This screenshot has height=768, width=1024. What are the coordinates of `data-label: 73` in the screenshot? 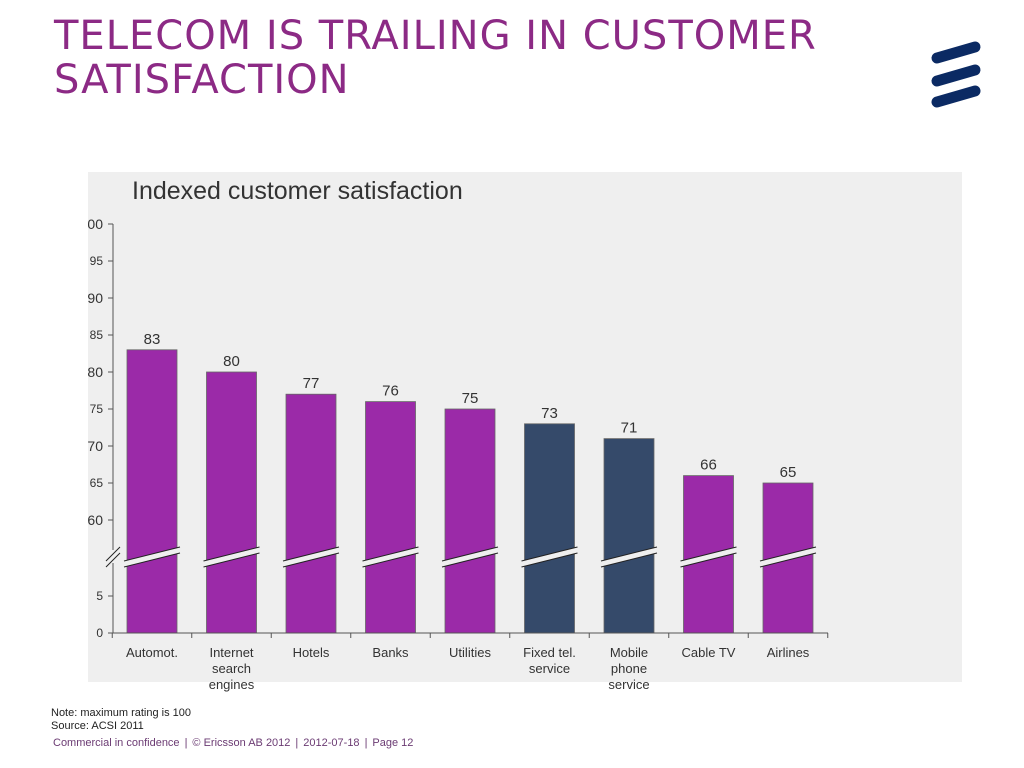 It's located at (549, 413).